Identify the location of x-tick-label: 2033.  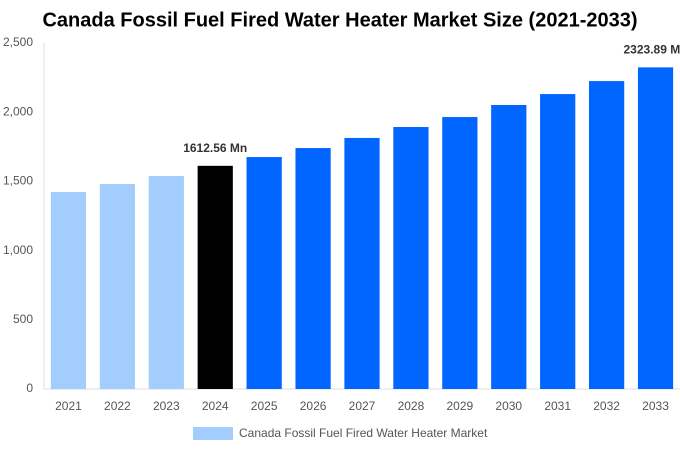
(655, 406).